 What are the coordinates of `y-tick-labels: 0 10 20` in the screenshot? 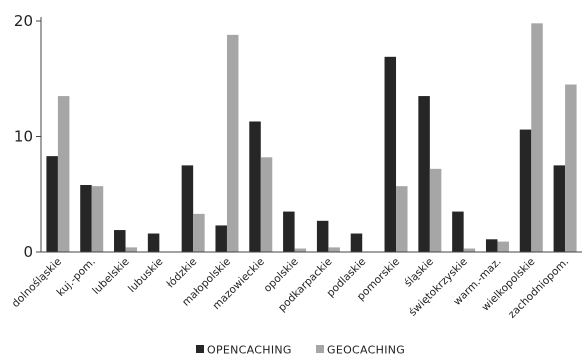 It's located at (27, 136).